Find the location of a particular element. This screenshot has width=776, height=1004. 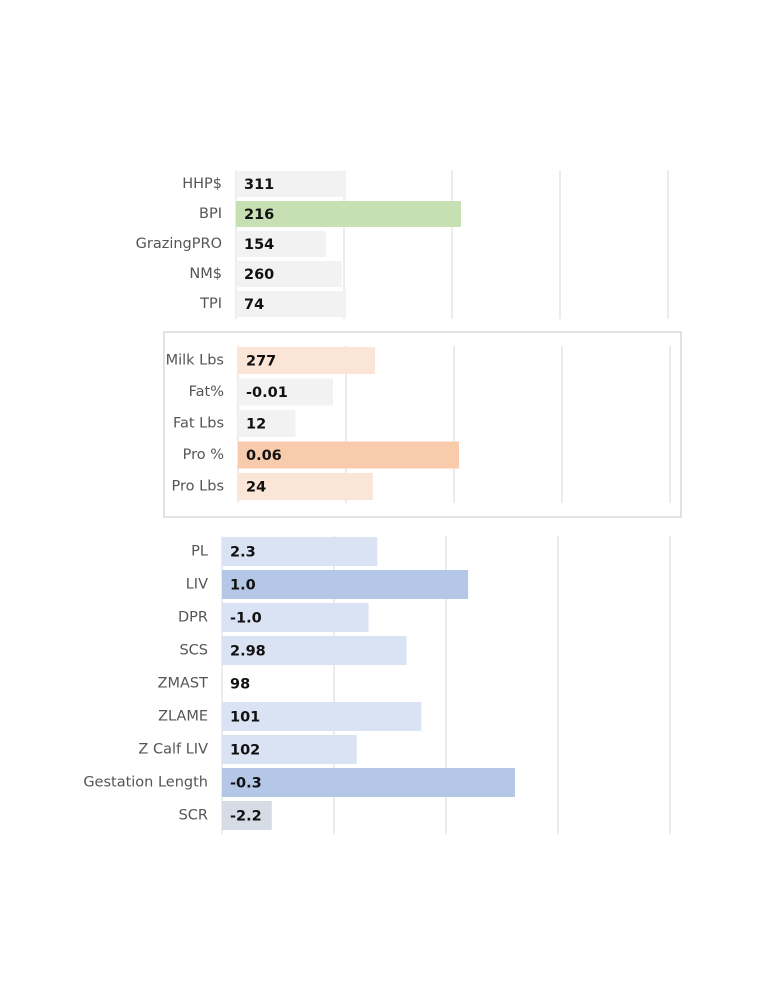

category-label: Z Calf LIV is located at coordinates (173, 750).